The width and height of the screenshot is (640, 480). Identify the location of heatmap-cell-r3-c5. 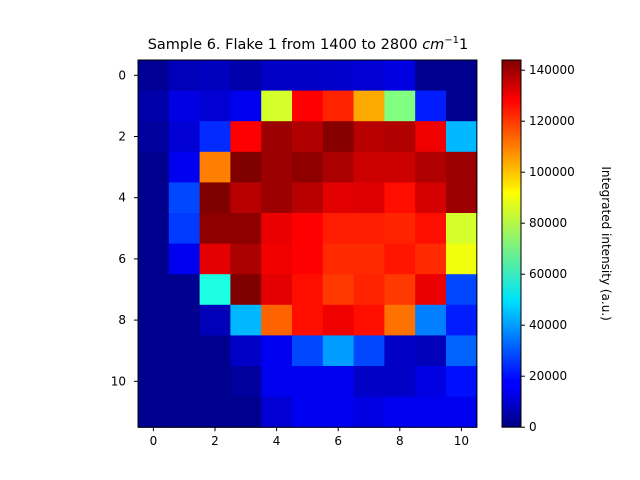
(308, 167).